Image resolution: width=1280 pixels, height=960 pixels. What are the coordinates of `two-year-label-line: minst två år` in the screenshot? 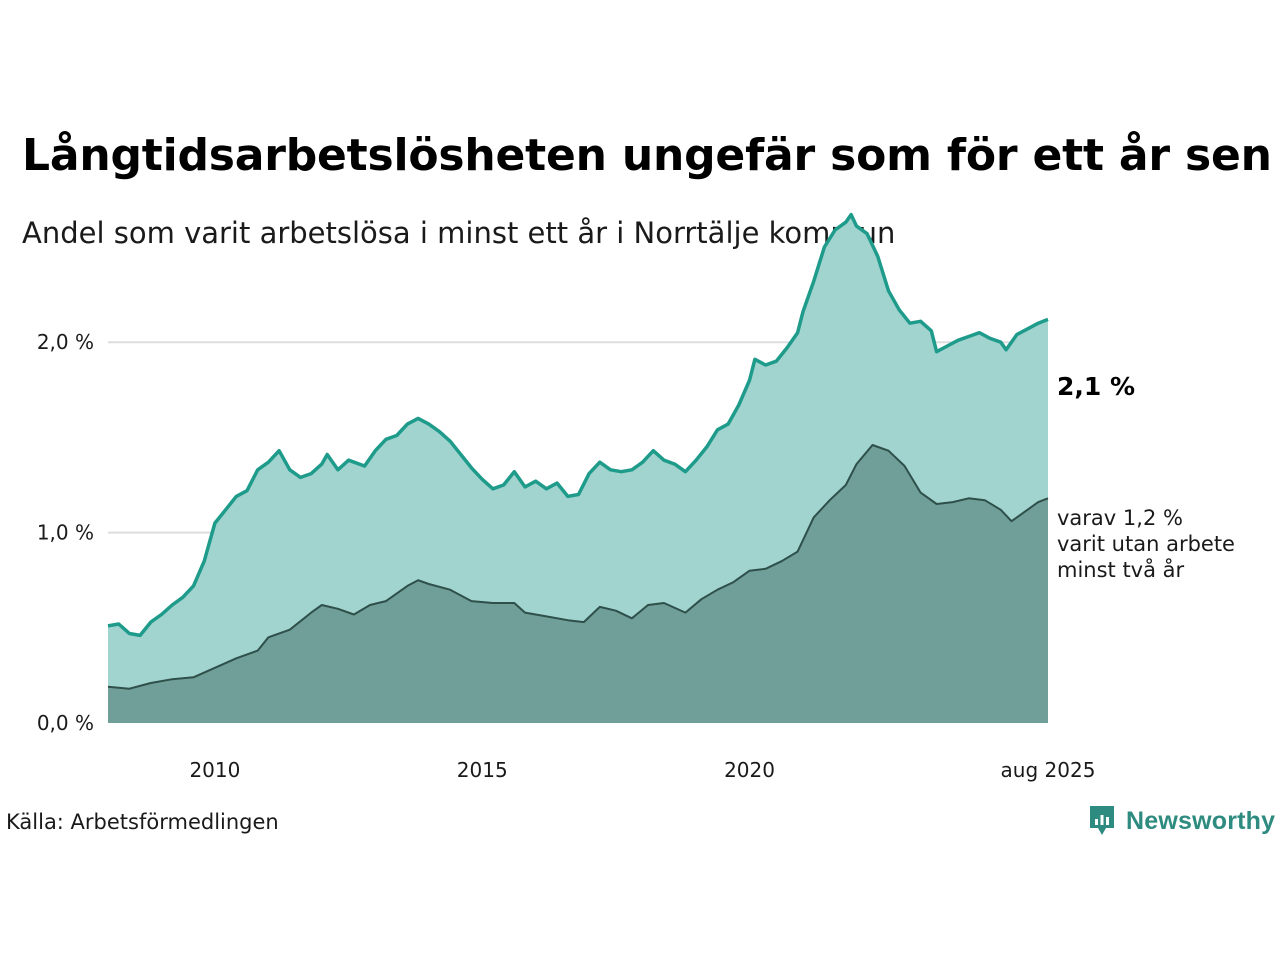 It's located at (1121, 569).